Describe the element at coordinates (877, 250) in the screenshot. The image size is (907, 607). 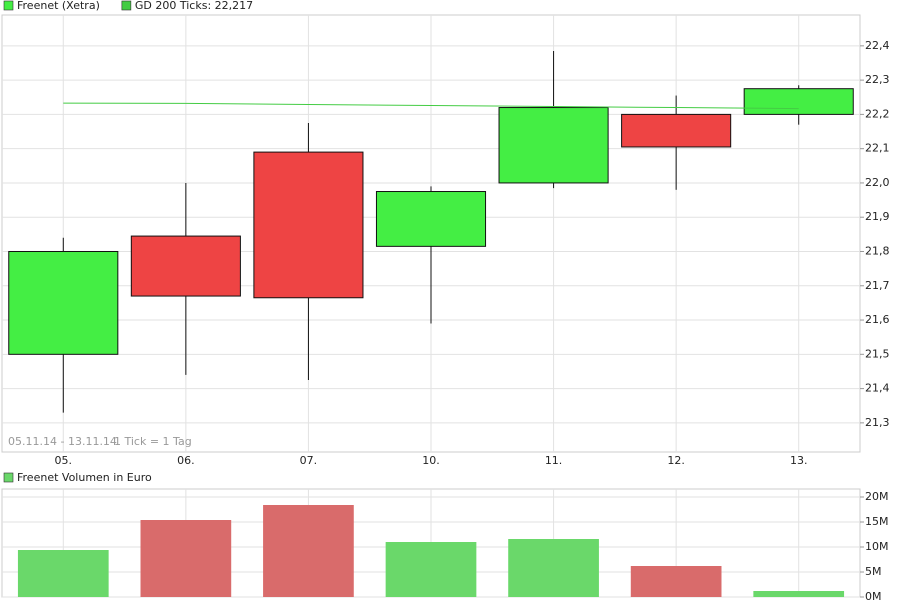
I see `y-tick-label: 21,8` at that location.